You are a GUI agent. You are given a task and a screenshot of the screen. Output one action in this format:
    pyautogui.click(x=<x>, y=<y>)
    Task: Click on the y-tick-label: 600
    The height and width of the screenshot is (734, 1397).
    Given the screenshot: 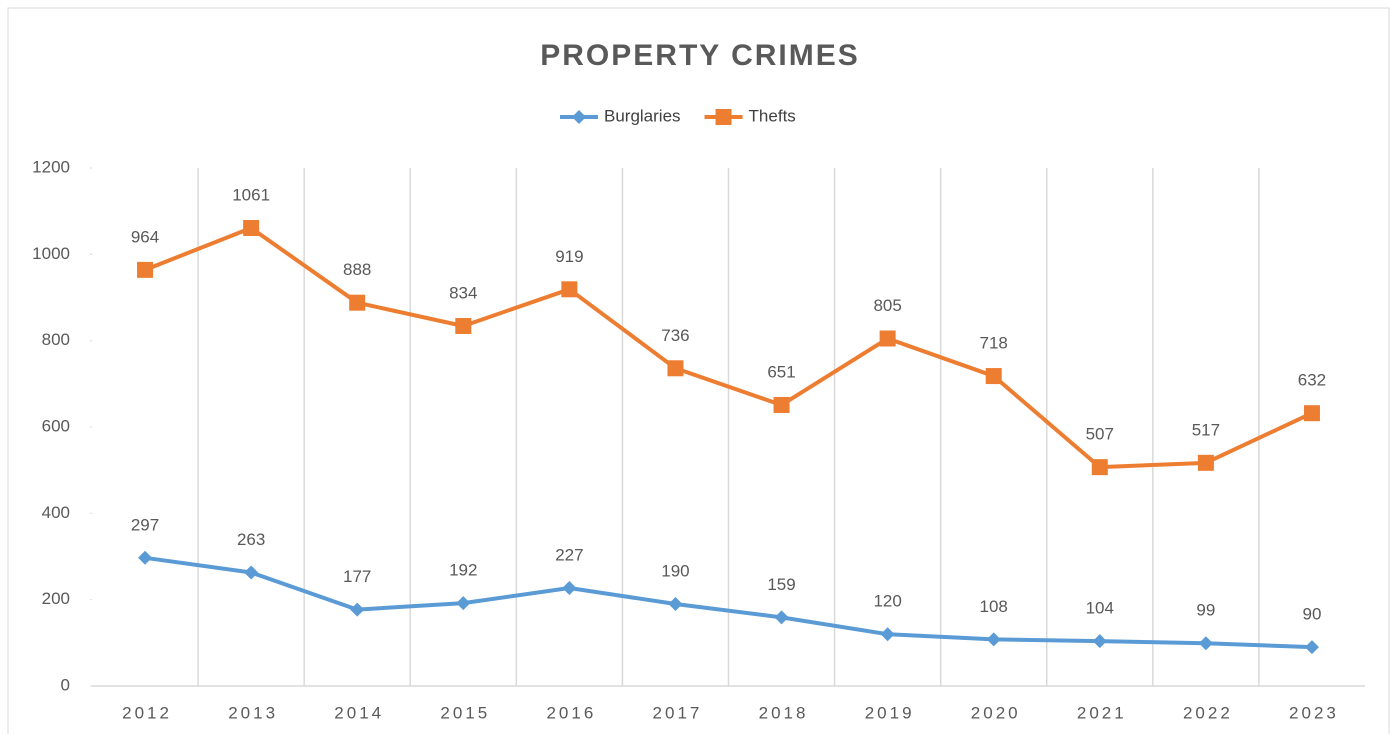 What is the action you would take?
    pyautogui.click(x=56, y=425)
    